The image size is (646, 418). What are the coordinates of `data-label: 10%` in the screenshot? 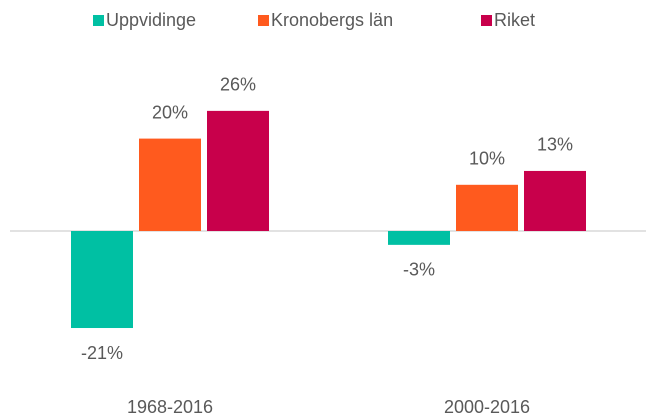 It's located at (487, 159).